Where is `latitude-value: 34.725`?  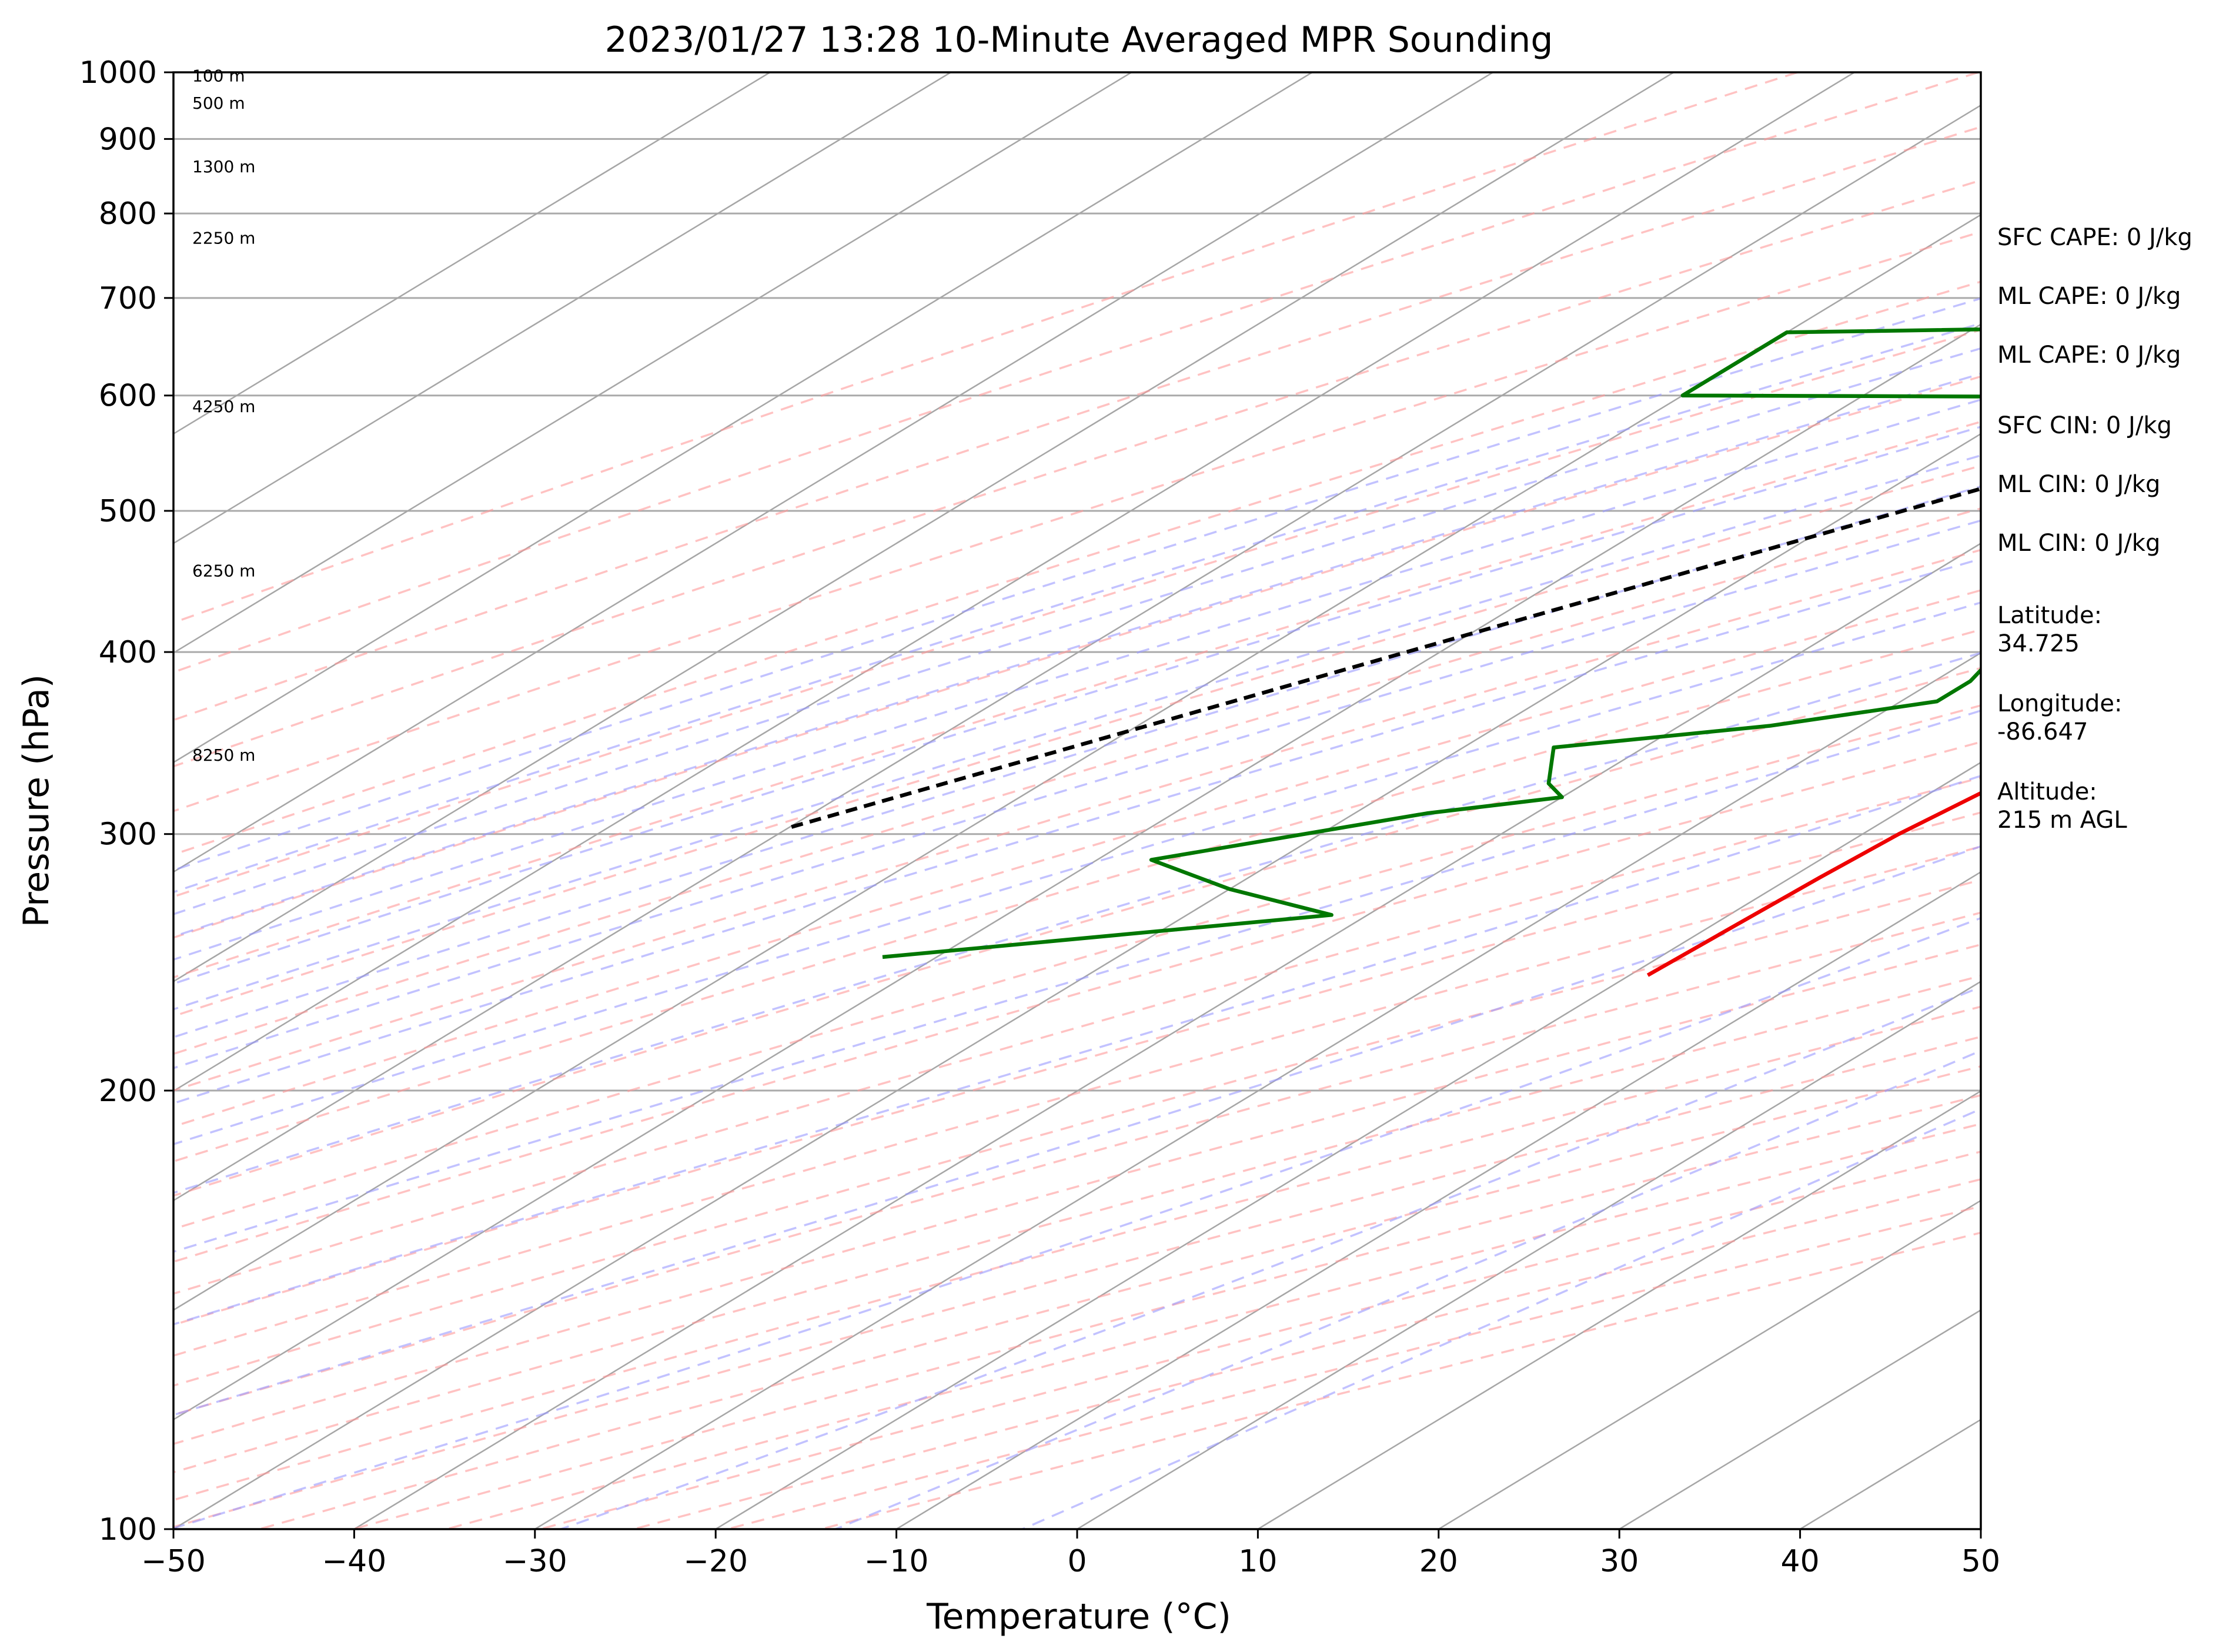
latitude-value: 34.725 is located at coordinates (2038, 644).